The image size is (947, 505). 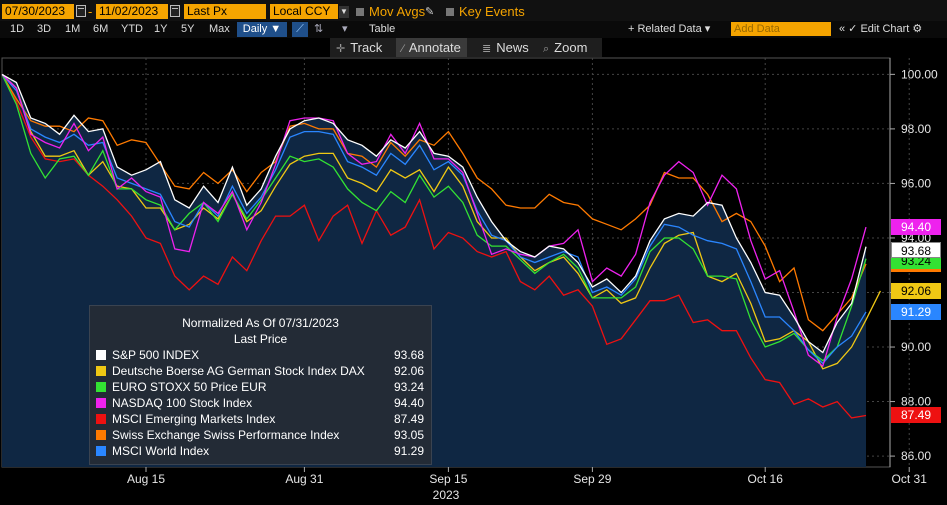 I want to click on legend-series-name: MSCI World Index, so click(x=161, y=451).